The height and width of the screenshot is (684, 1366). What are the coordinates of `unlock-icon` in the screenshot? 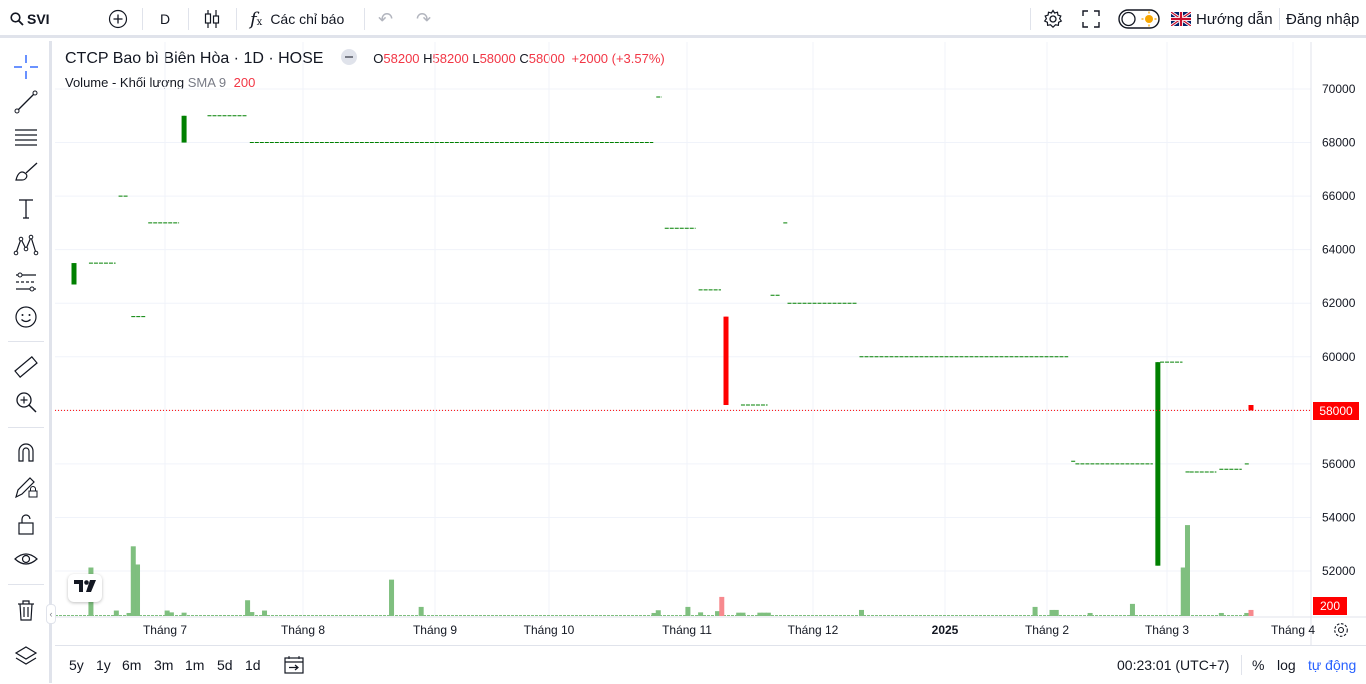 It's located at (26, 524).